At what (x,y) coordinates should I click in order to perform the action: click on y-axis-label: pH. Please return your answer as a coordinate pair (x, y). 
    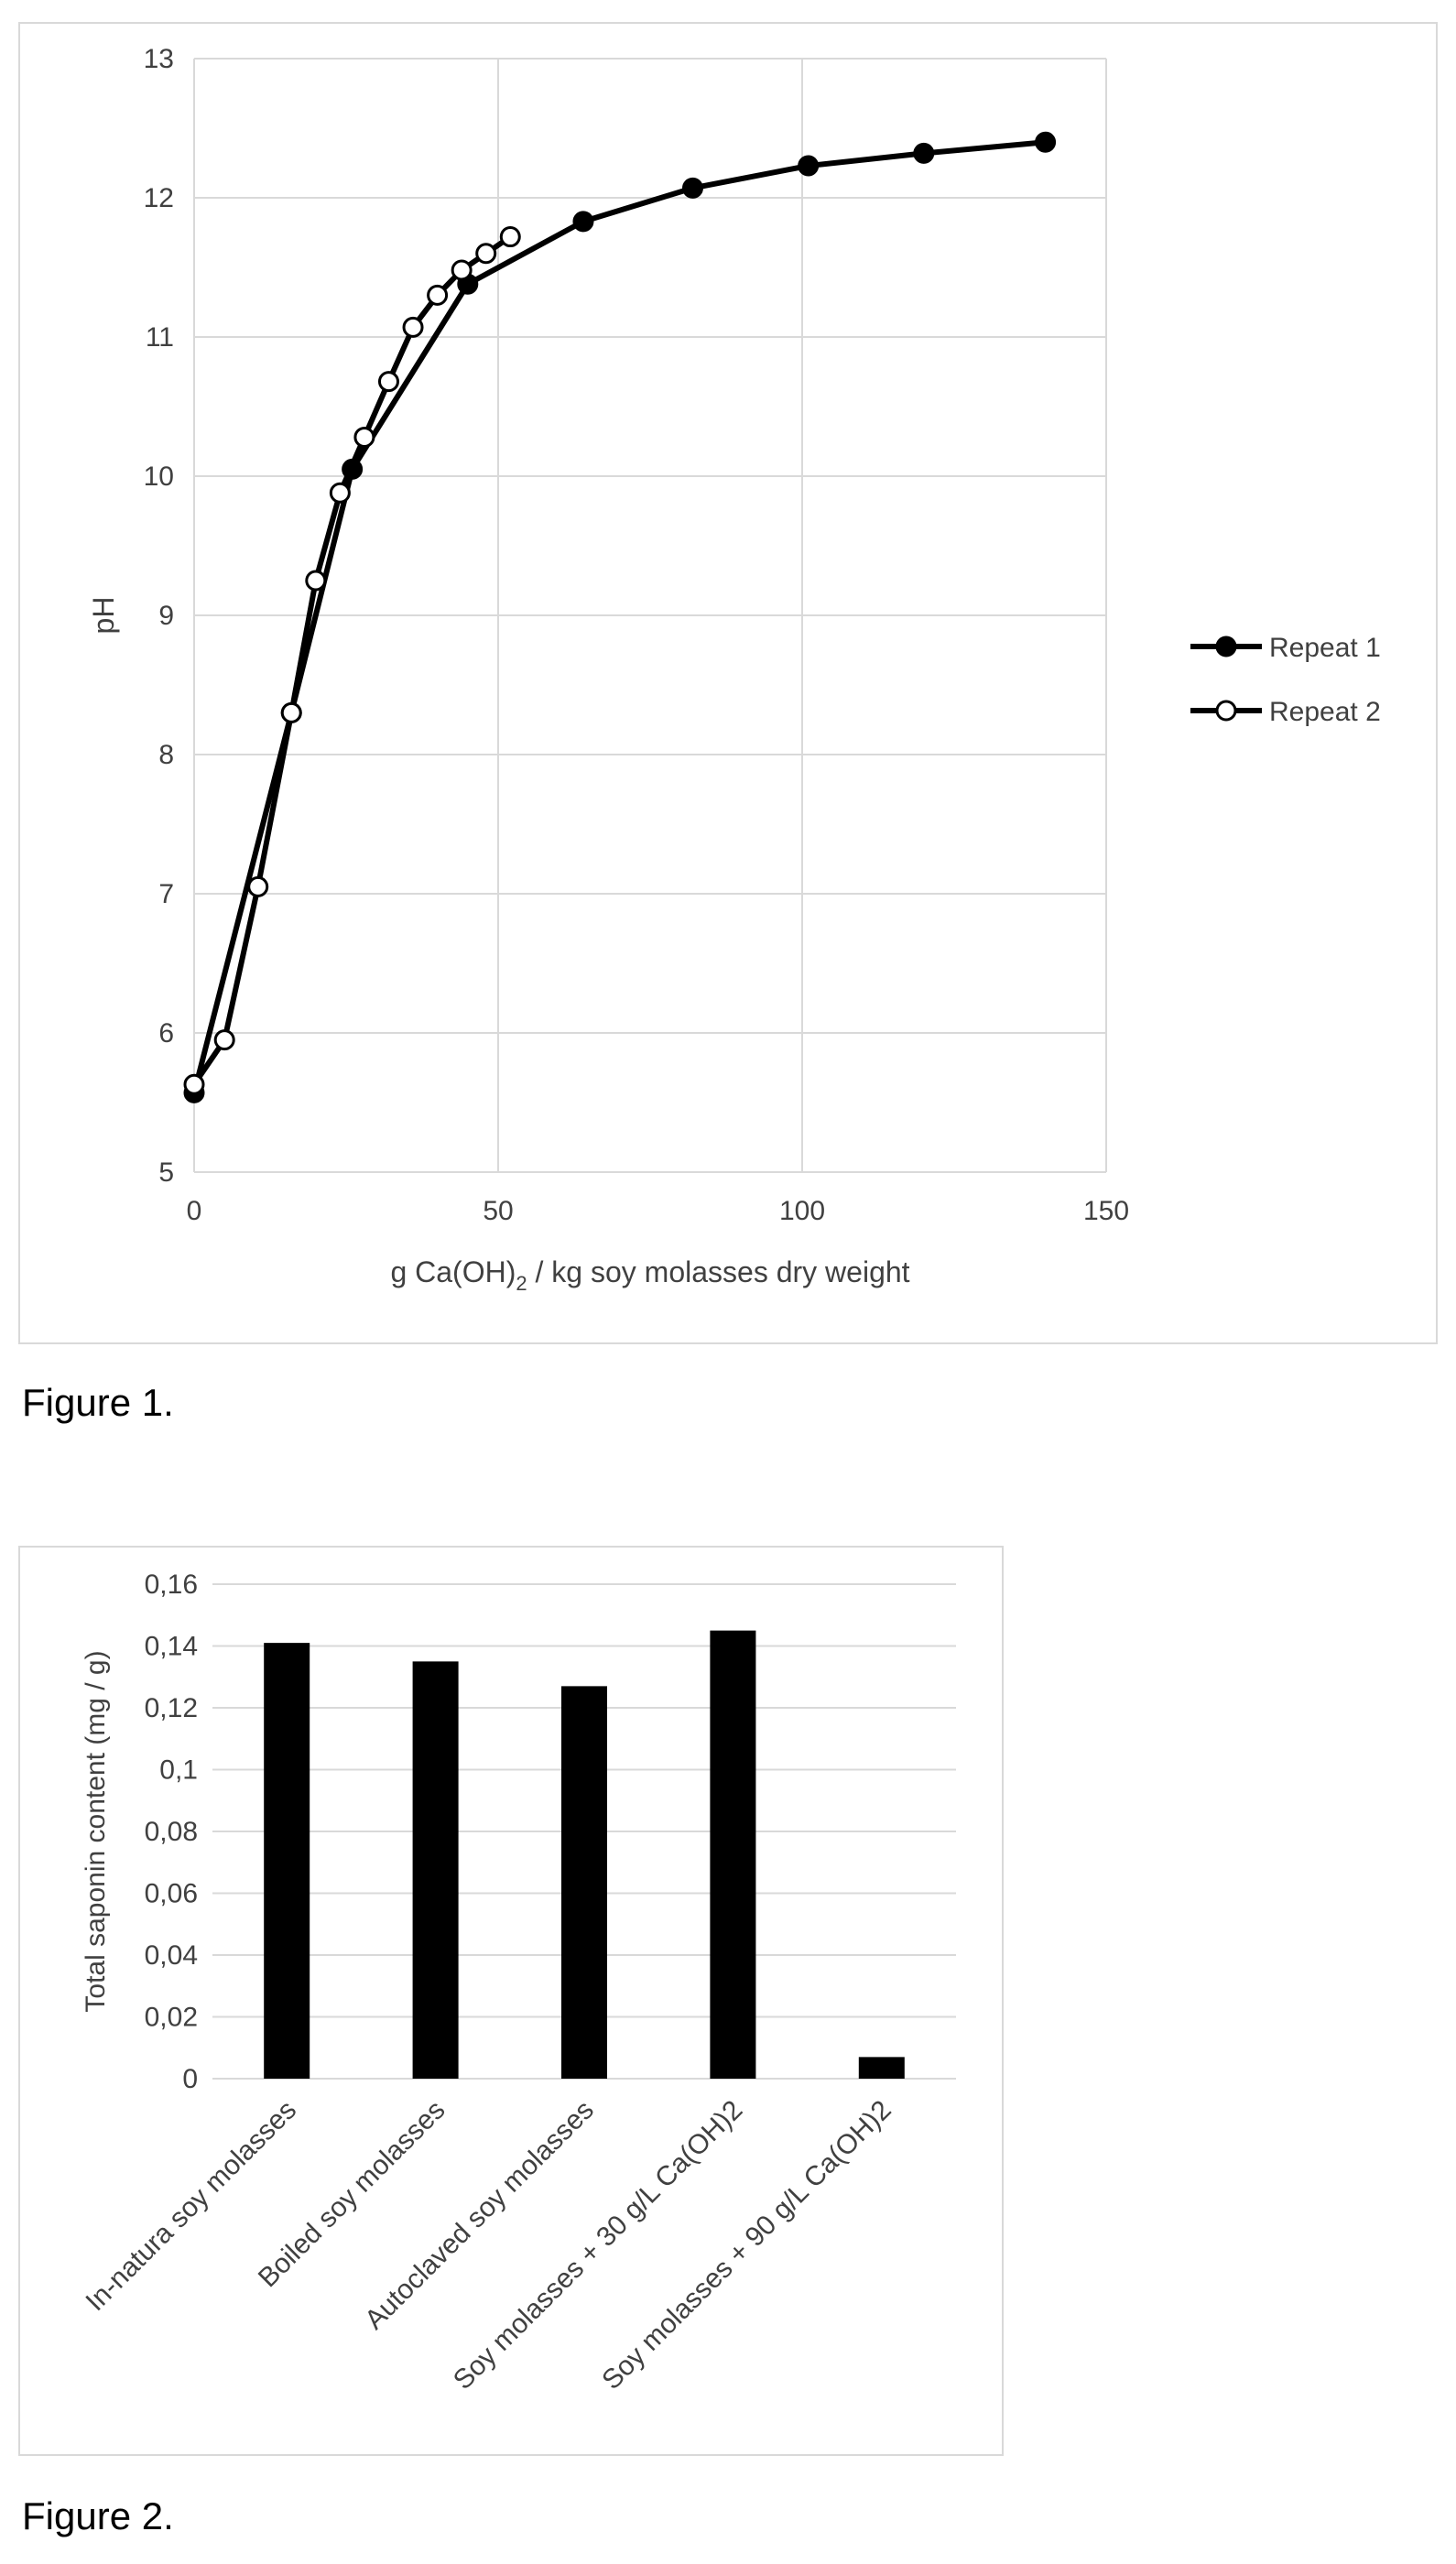
    Looking at the image, I should click on (103, 616).